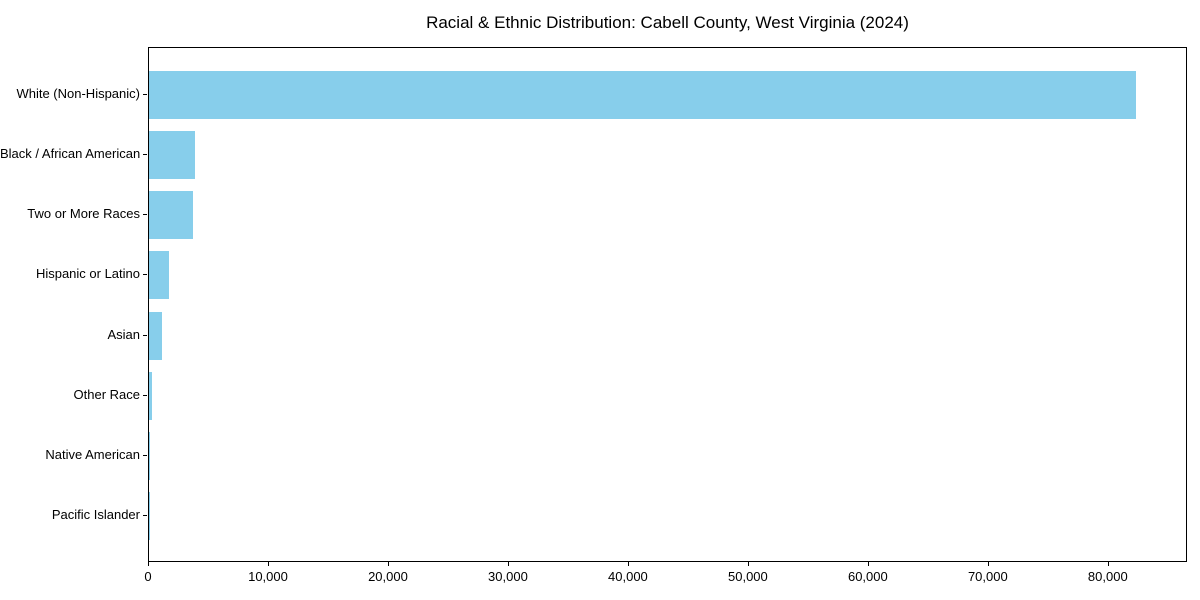 This screenshot has height=600, width=1200. What do you see at coordinates (70, 154) in the screenshot?
I see `y-tick-label: Black / African American` at bounding box center [70, 154].